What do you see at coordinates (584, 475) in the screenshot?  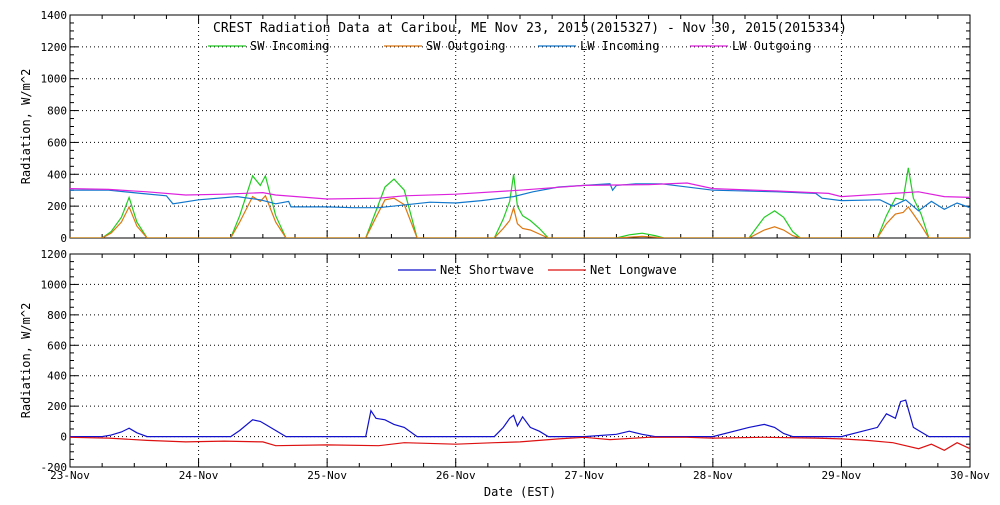 I see `x-tick-label: 27-Nov` at bounding box center [584, 475].